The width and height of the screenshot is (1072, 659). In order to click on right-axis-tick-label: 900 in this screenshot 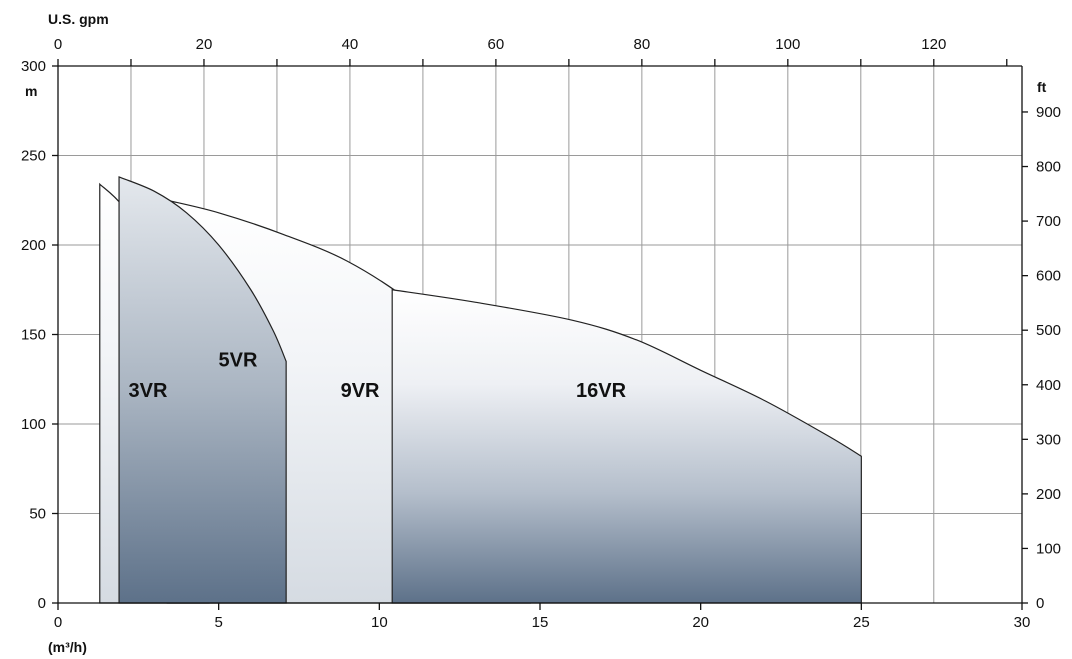, I will do `click(1048, 112)`.